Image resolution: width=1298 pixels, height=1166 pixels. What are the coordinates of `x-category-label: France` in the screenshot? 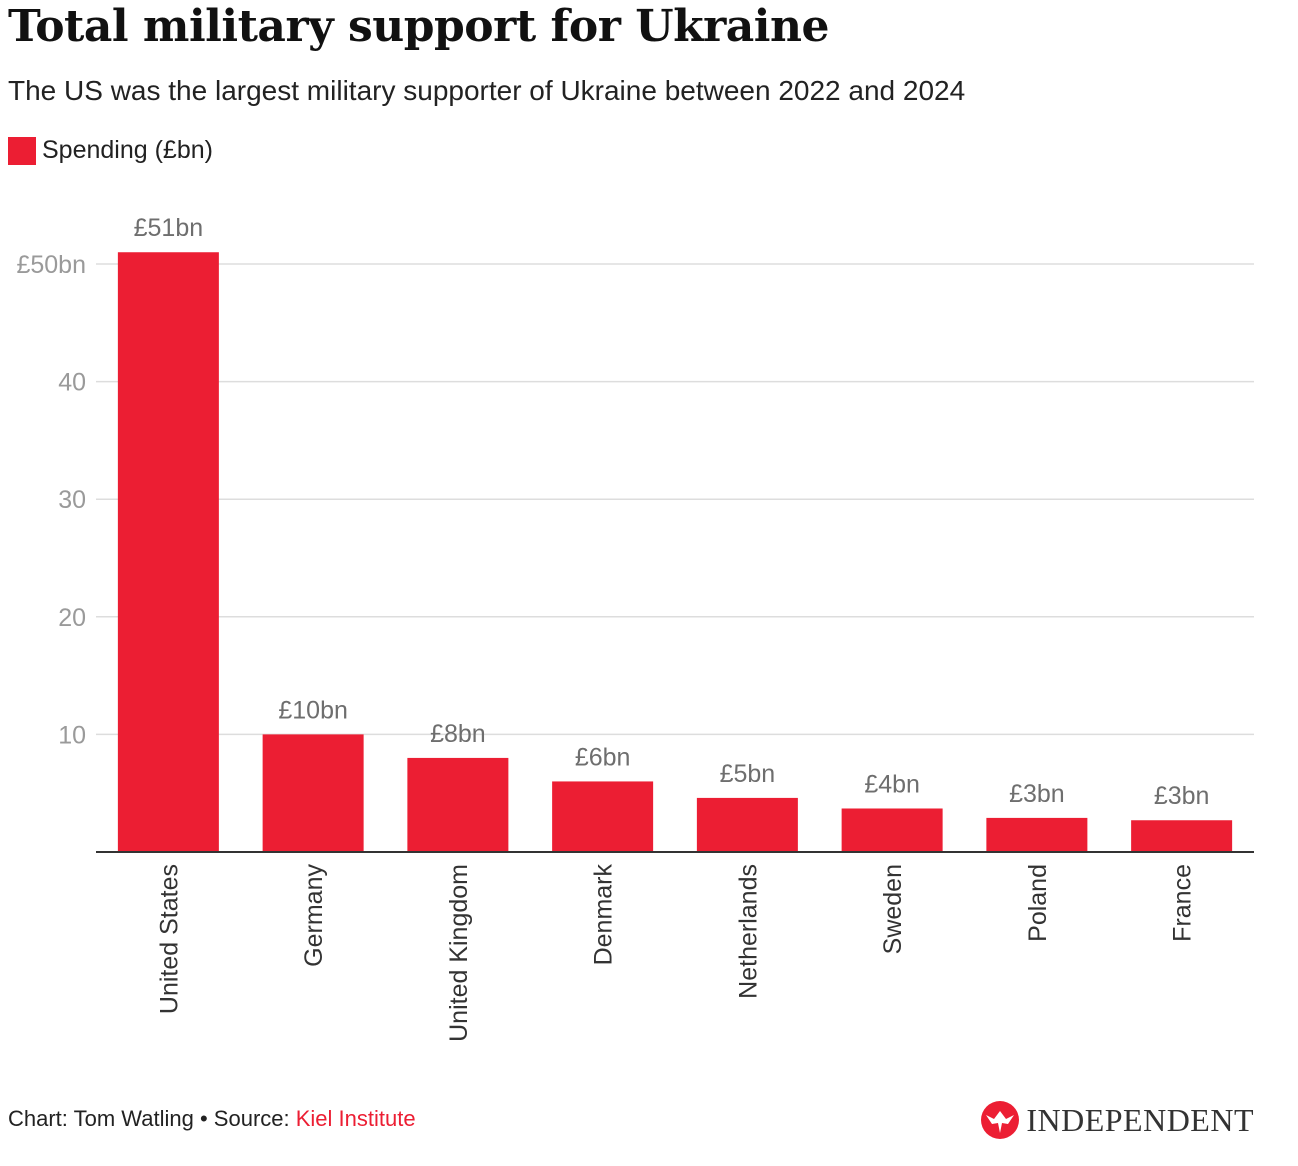 It's located at (1183, 903).